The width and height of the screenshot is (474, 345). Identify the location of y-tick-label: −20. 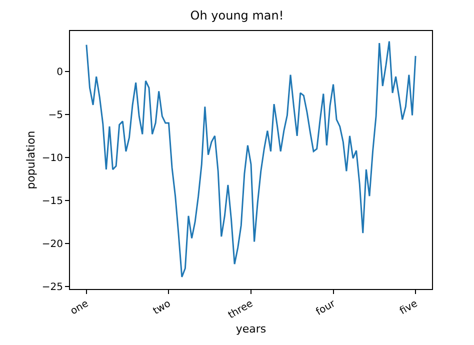
(52, 244).